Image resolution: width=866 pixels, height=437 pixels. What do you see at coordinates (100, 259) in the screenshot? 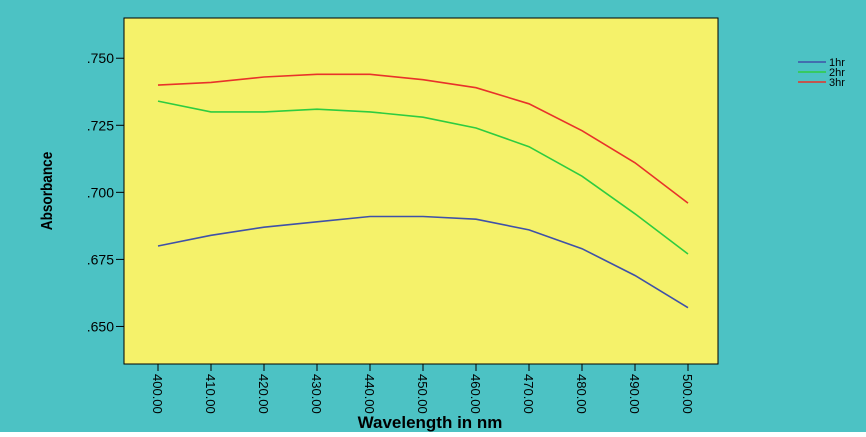
I see `y-tick-label: .675` at bounding box center [100, 259].